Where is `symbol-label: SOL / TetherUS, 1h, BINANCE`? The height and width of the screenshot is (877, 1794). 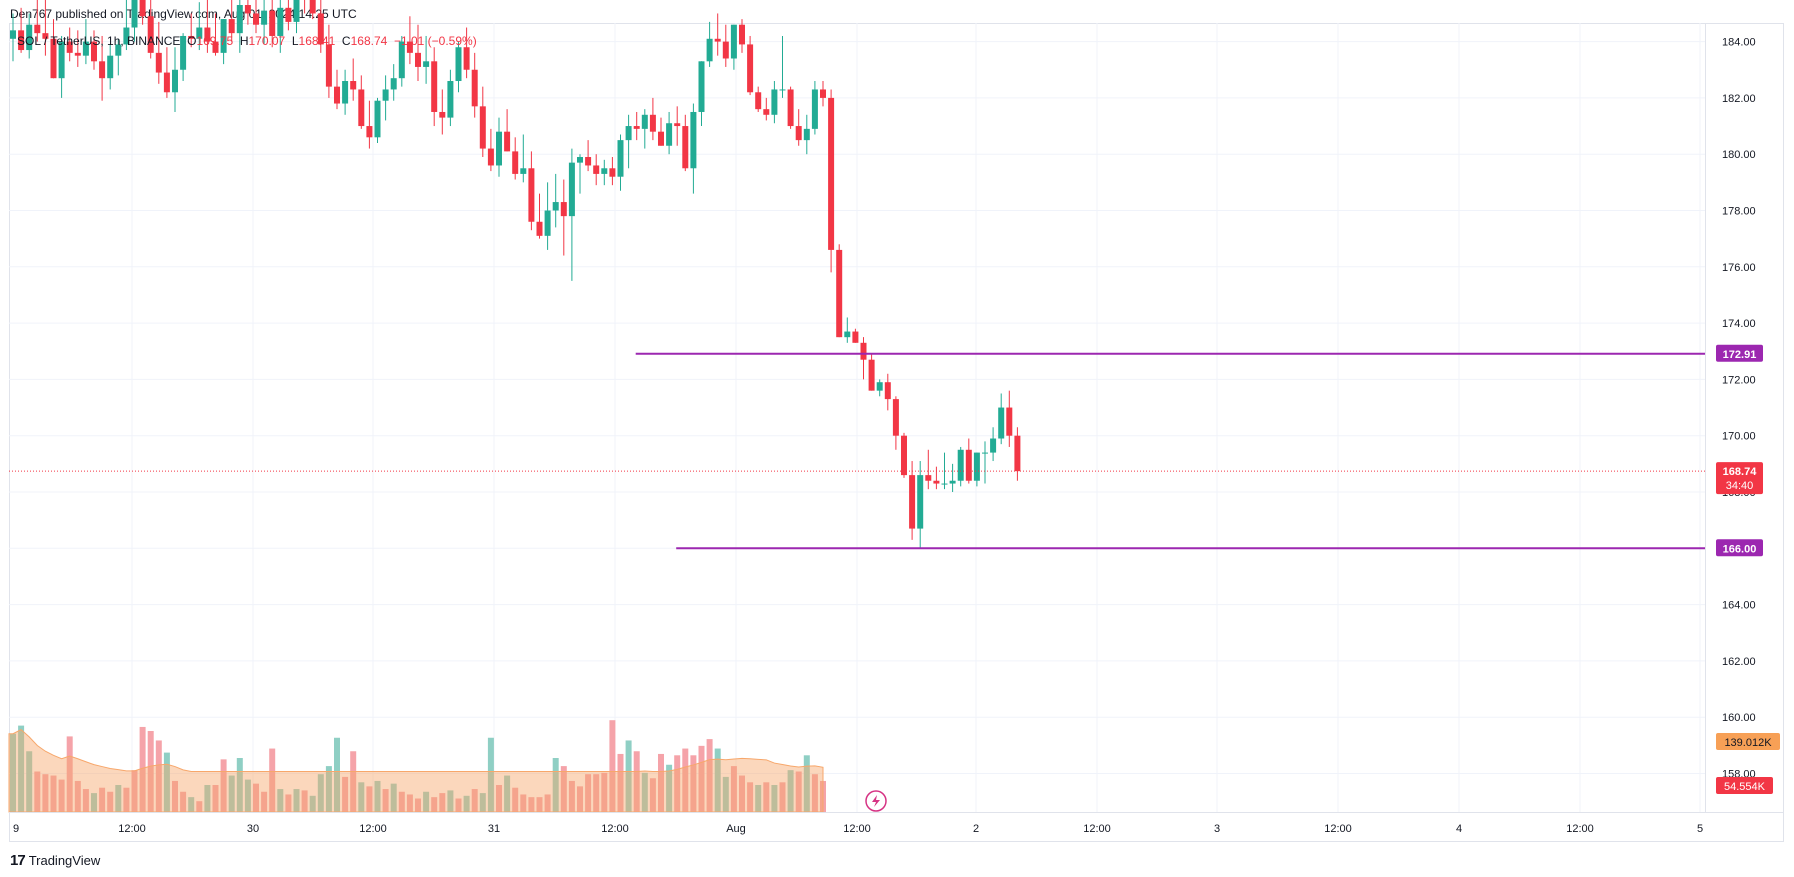 symbol-label: SOL / TetherUS, 1h, BINANCE is located at coordinates (99, 41).